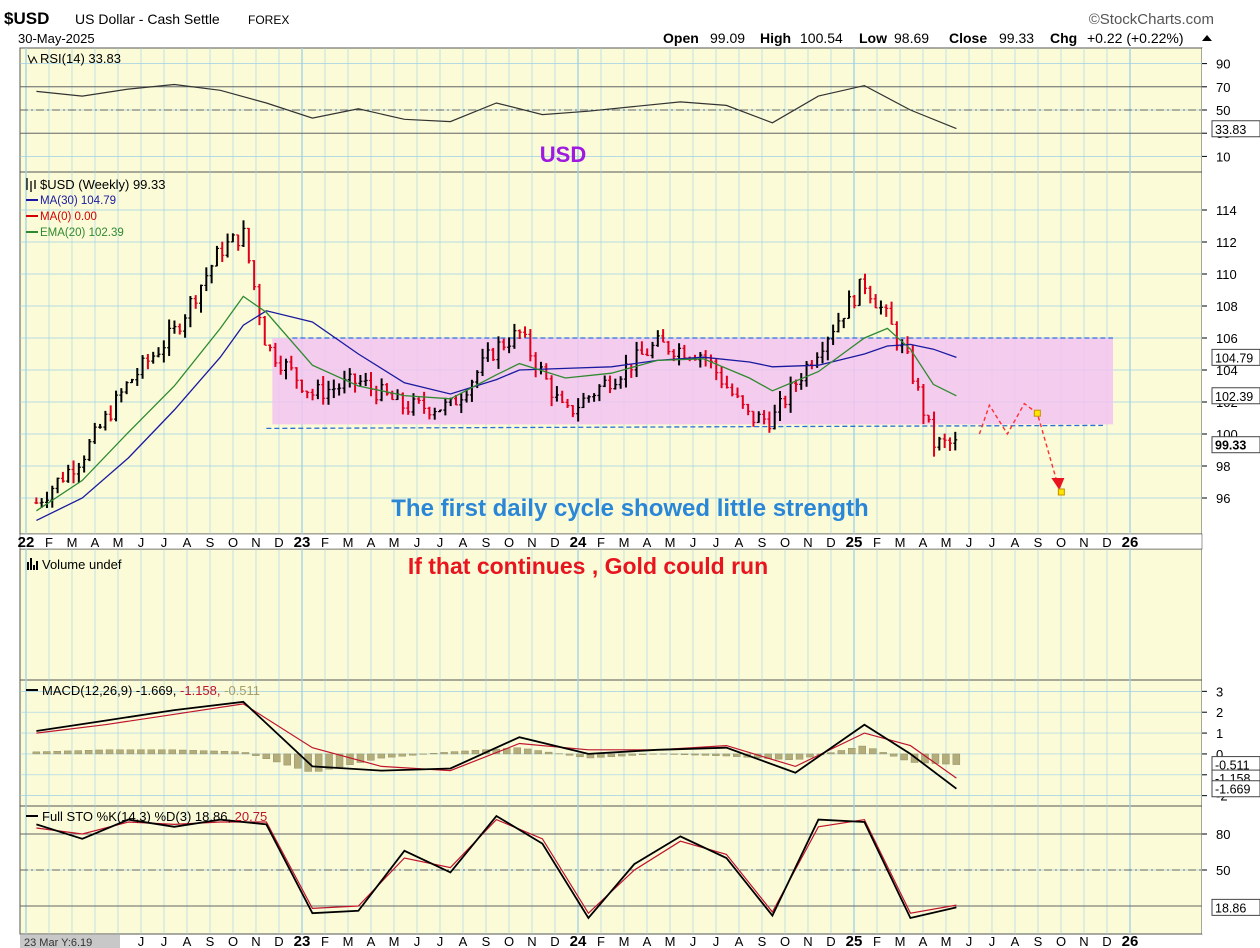 This screenshot has width=1260, height=948. I want to click on macd-y-tick-label: 2, so click(1219, 712).